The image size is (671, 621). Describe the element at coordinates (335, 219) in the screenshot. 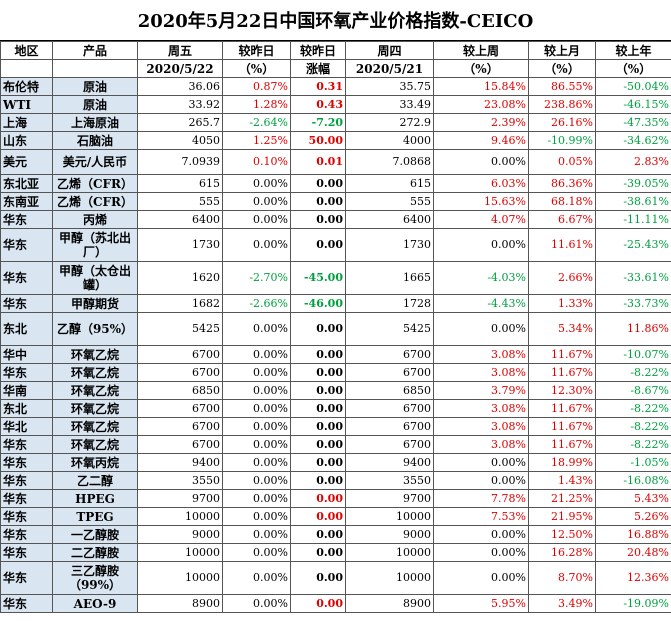

I see `table-row: 华东 丙烯 6400 0.00% 0.00 6400 4.07% 6.67% -11.11%` at that location.